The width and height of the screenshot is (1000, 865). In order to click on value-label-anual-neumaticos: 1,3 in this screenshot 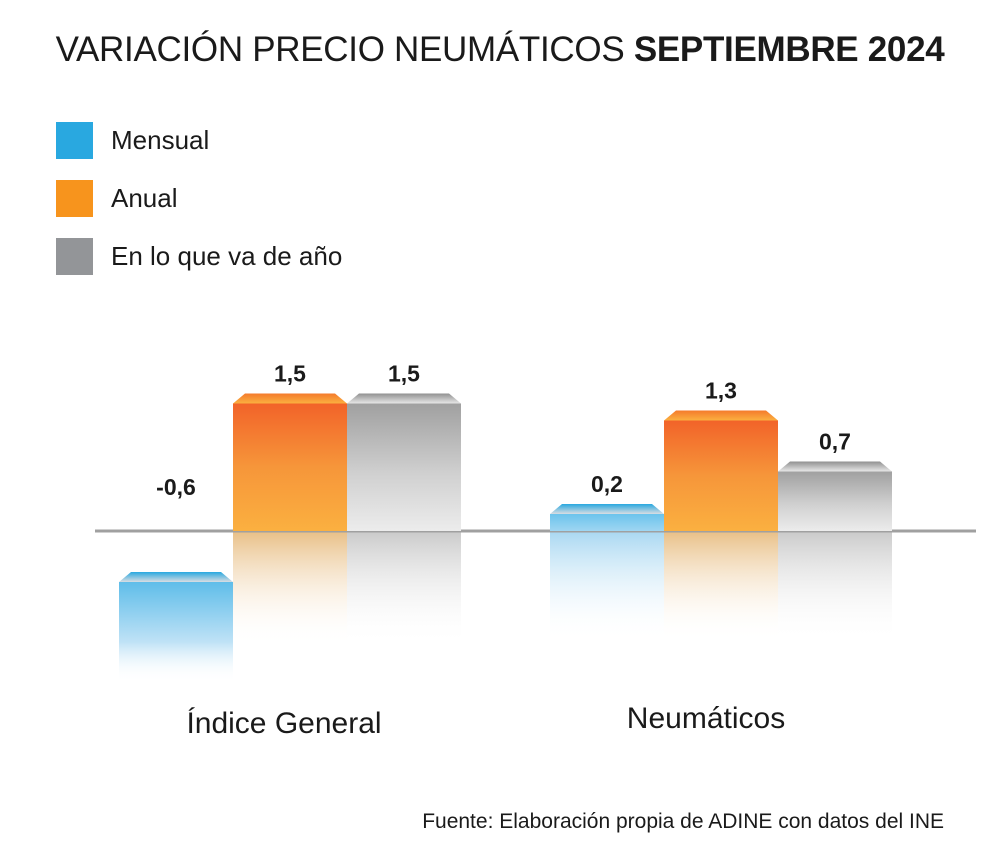, I will do `click(721, 391)`.